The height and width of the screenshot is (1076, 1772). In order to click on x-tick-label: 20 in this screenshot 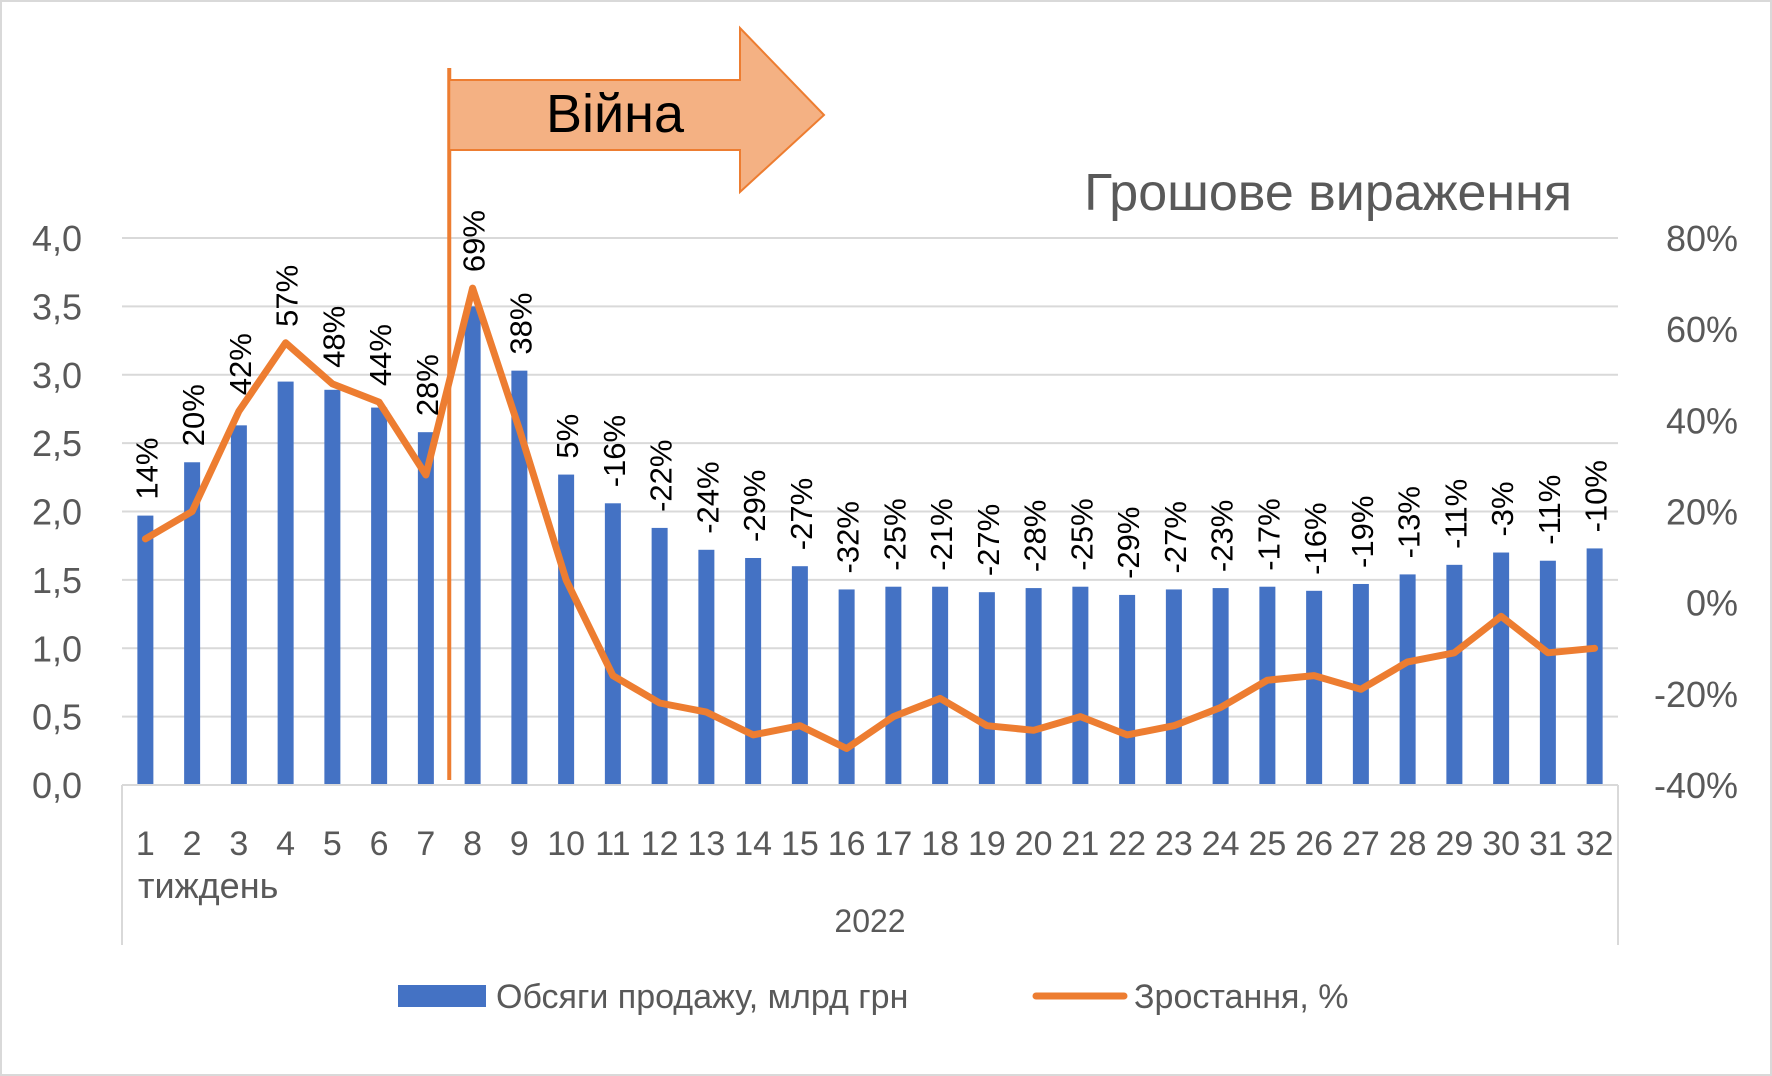, I will do `click(1034, 844)`.